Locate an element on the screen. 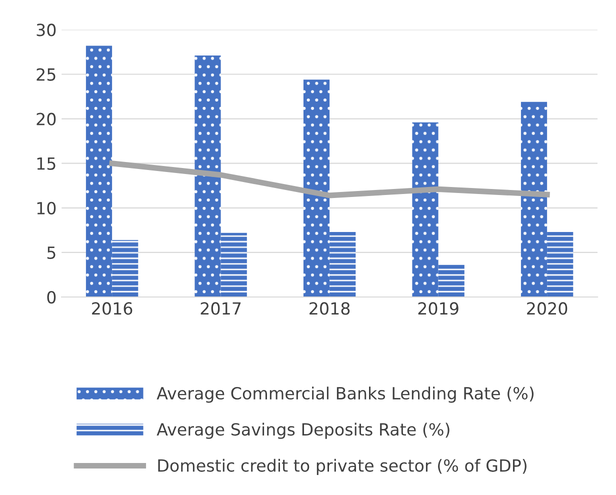 Image resolution: width=616 pixels, height=495 pixels. y-tick-label: 30 is located at coordinates (46, 30).